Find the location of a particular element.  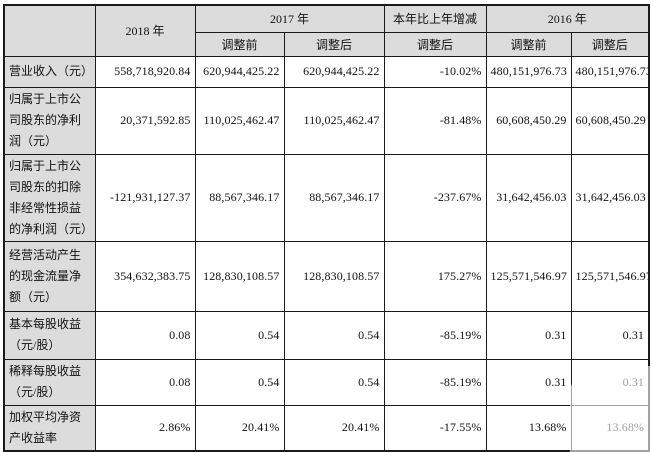

subheader-2016-adj-before: 调整前 is located at coordinates (528, 44).